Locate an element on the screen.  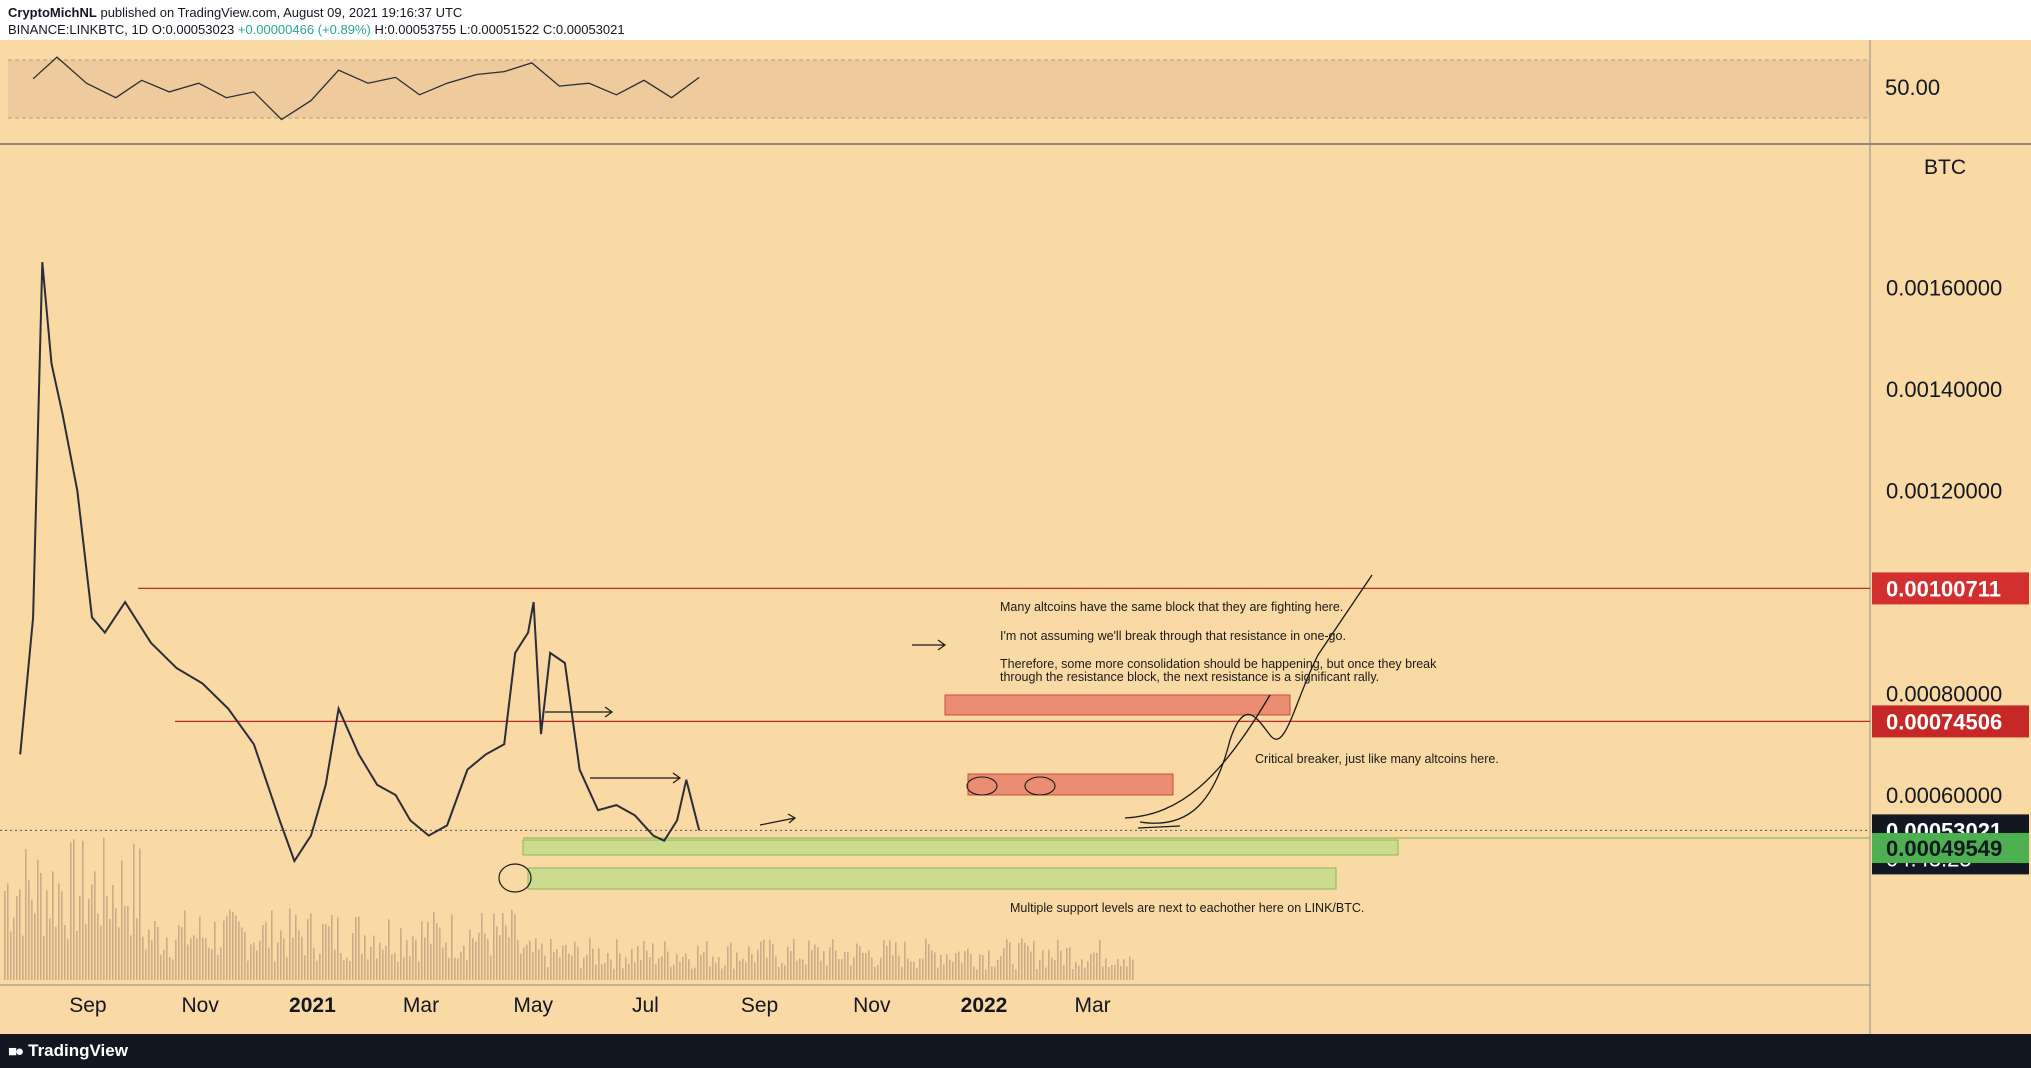
annotation-arrow-may is located at coordinates (929, 645).